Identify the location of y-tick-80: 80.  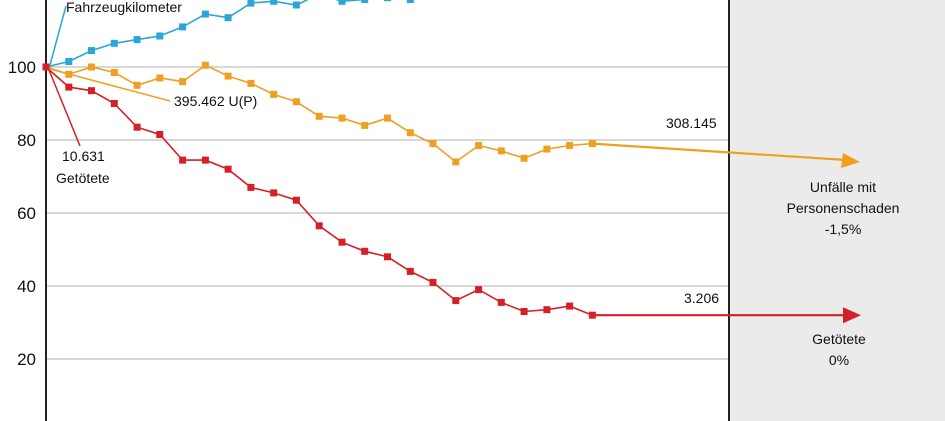
(26, 140).